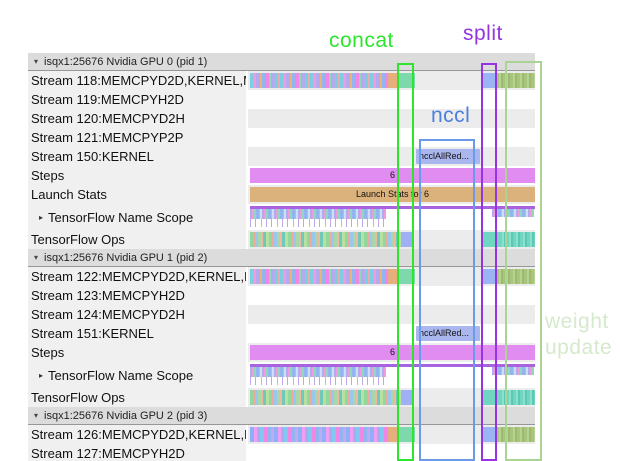 The height and width of the screenshot is (461, 622). What do you see at coordinates (108, 118) in the screenshot?
I see `row-label-text: Stream 120:MEMCPYD2H` at bounding box center [108, 118].